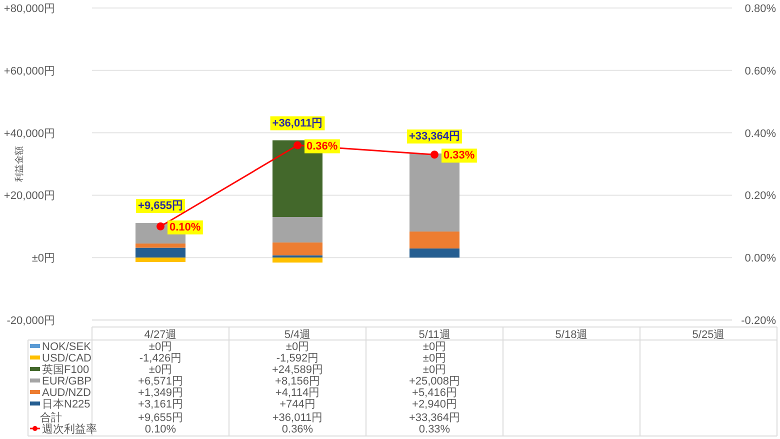 The width and height of the screenshot is (780, 439). What do you see at coordinates (760, 134) in the screenshot?
I see `y2-tick-label: 0.40%` at bounding box center [760, 134].